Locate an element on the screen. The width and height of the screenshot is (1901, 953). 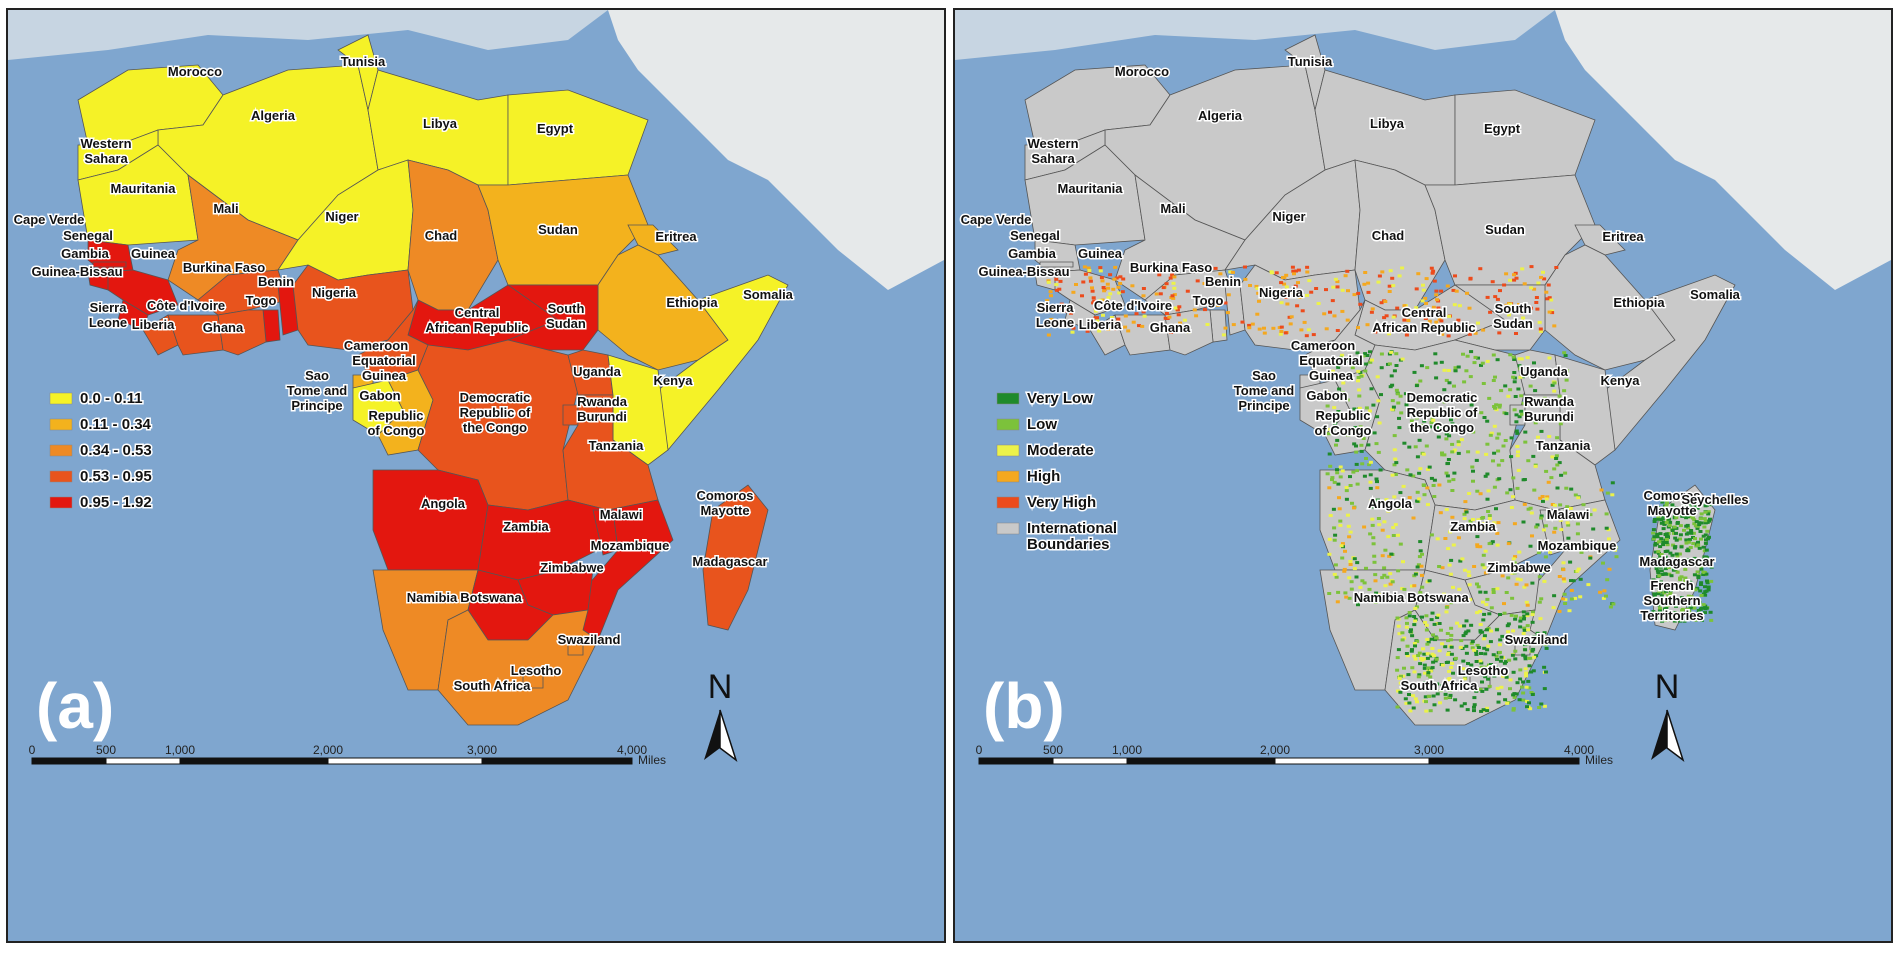
legend-swatch is located at coordinates (1008, 398).